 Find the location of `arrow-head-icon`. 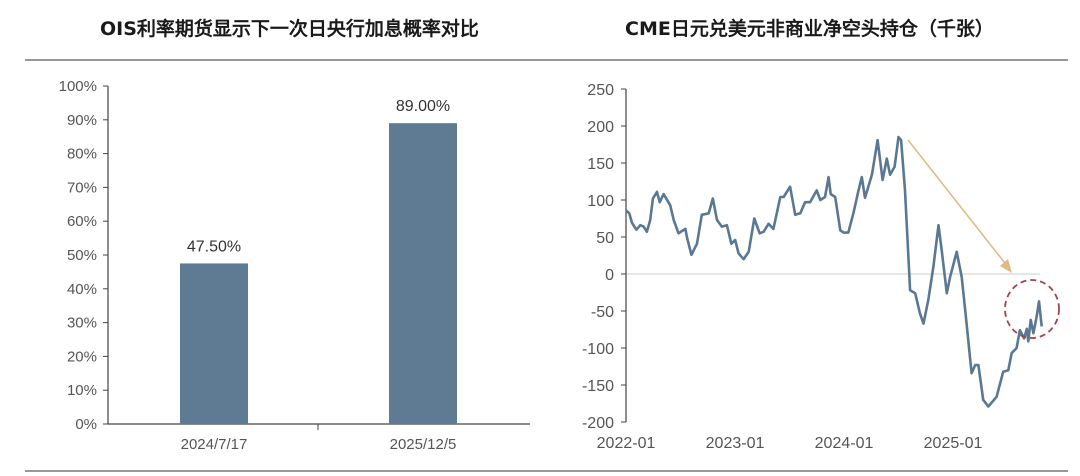

arrow-head-icon is located at coordinates (1006, 266).